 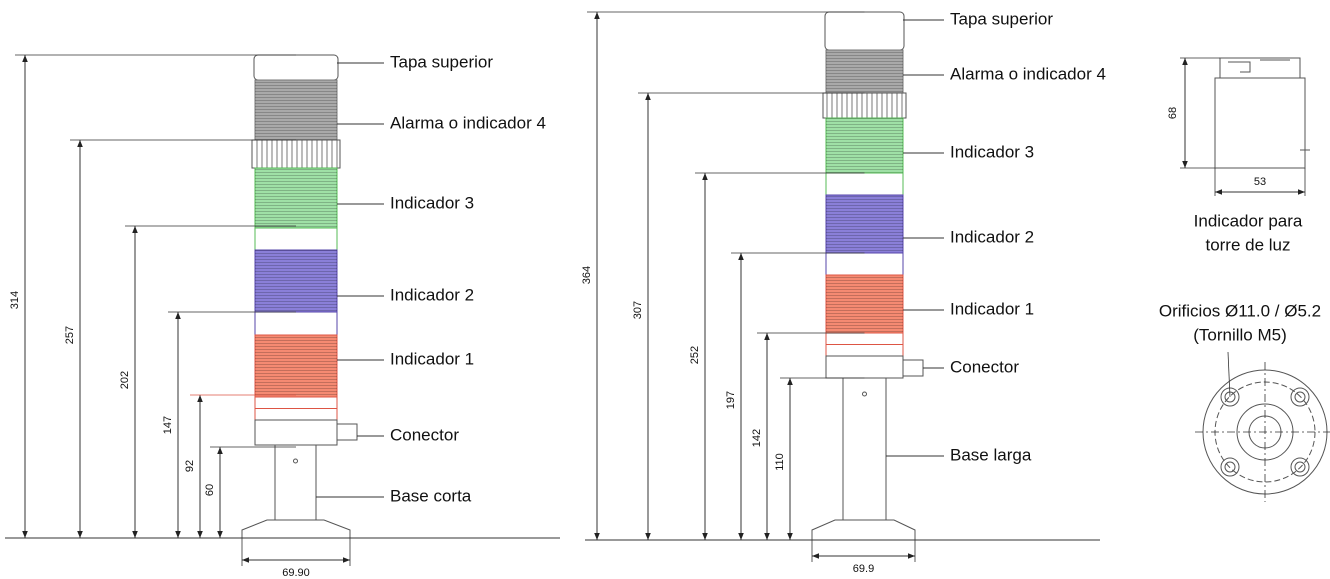 What do you see at coordinates (15, 300) in the screenshot?
I see `dimension-label: 314` at bounding box center [15, 300].